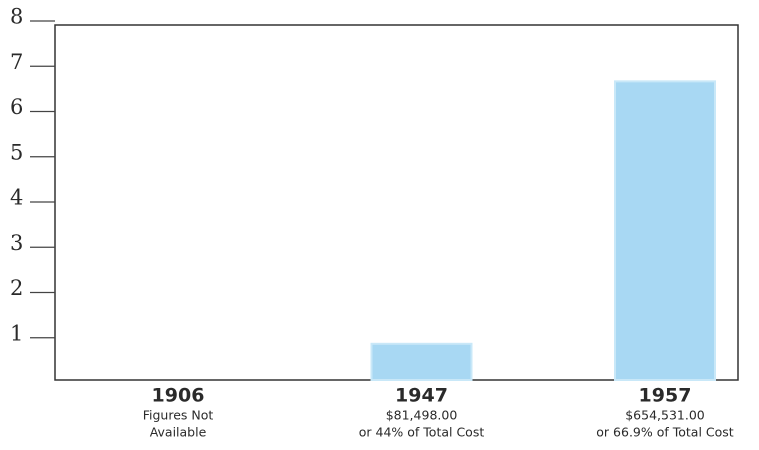  Describe the element at coordinates (422, 432) in the screenshot. I see `x-sublabel: or 44% of Total Cost` at that location.